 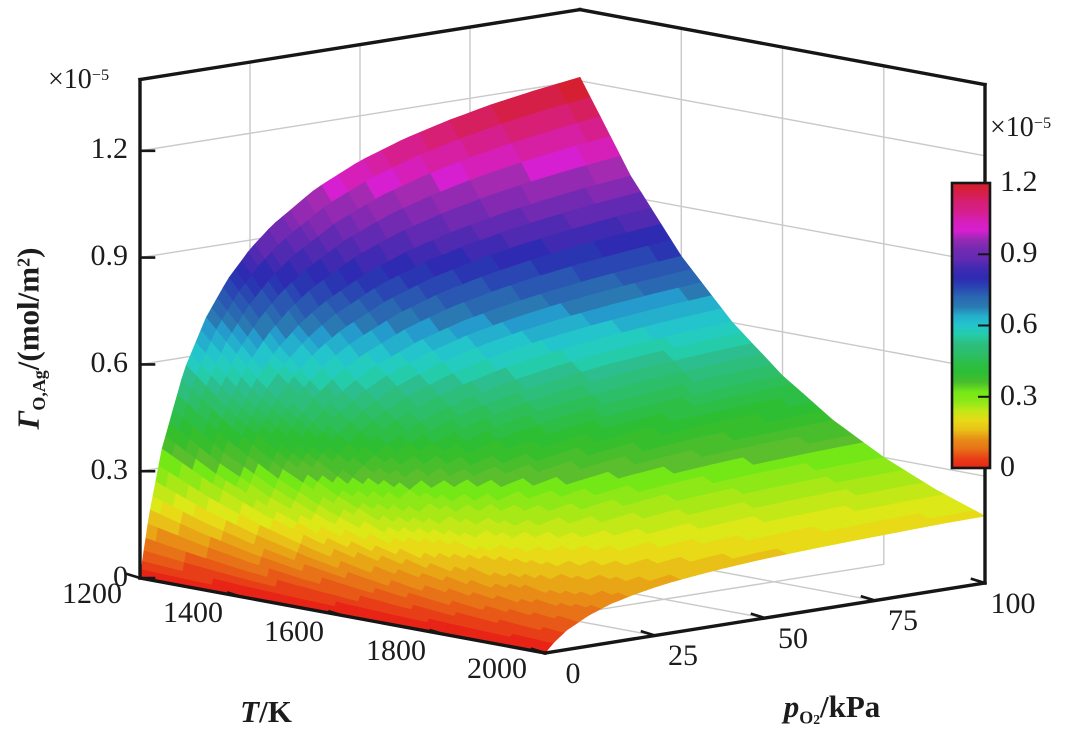 What do you see at coordinates (266, 711) in the screenshot?
I see `x-axis-title: T/K` at bounding box center [266, 711].